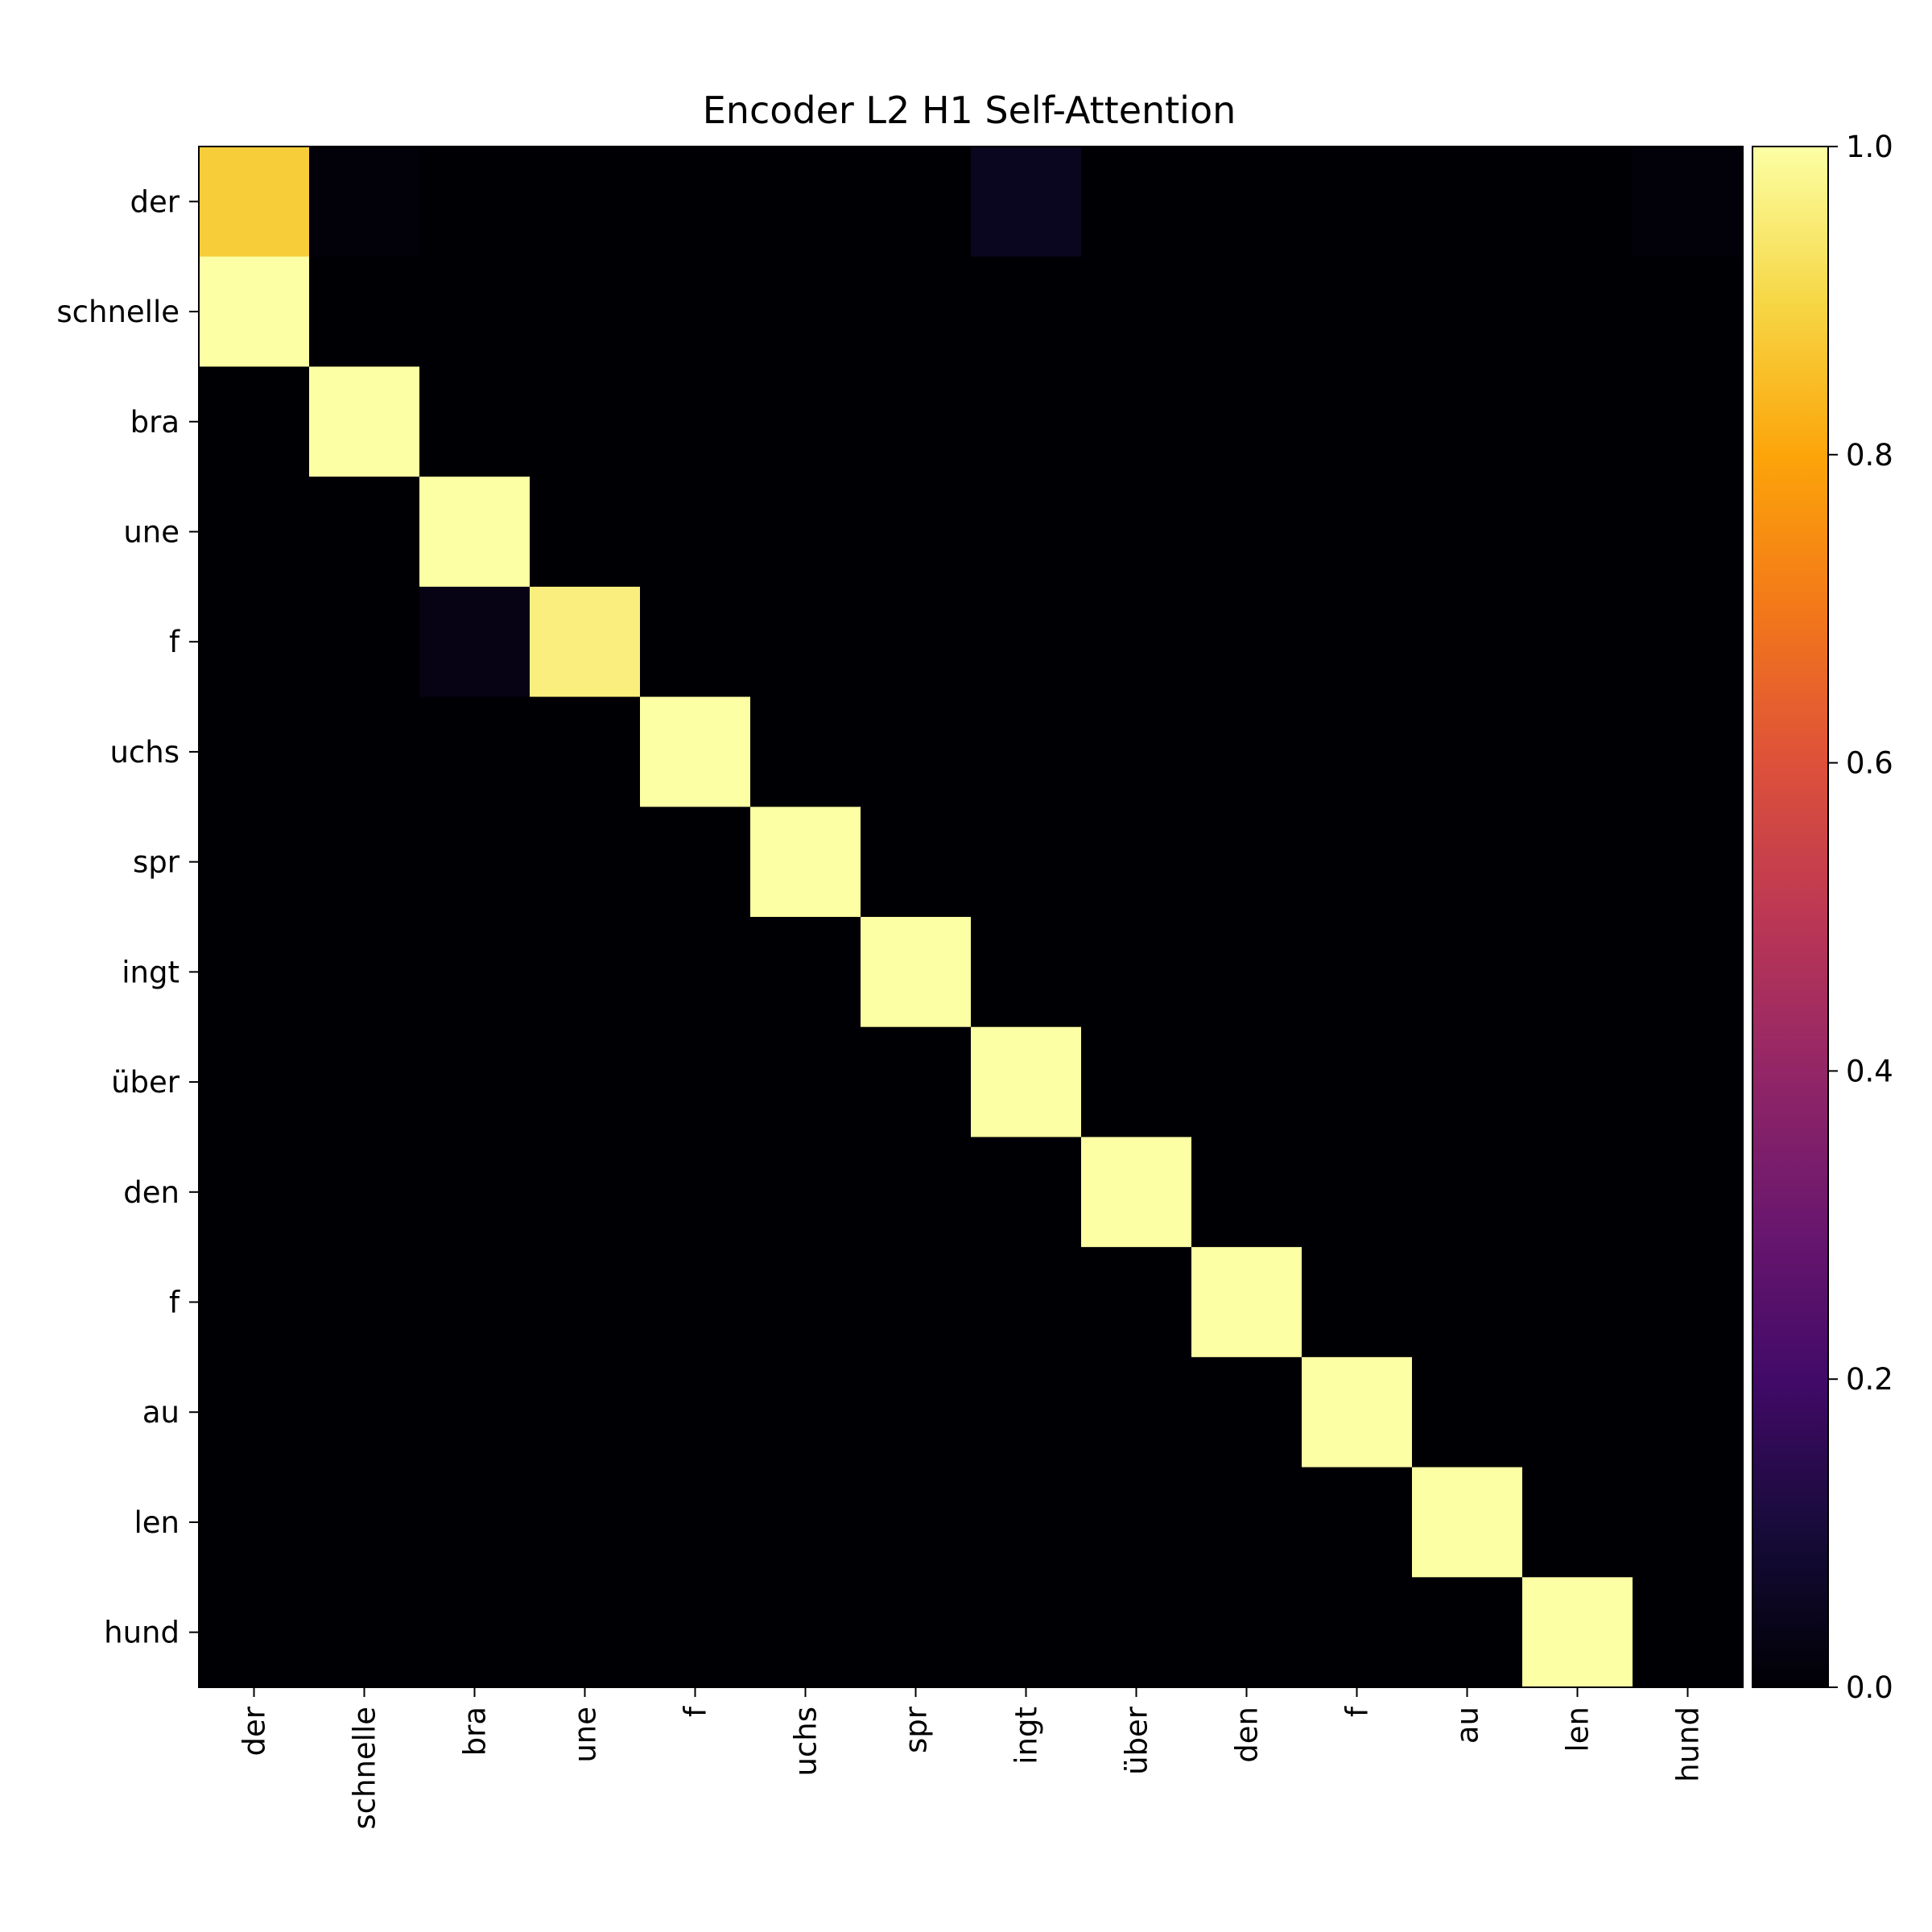 Image resolution: width=1932 pixels, height=1932 pixels. I want to click on x-tick-label: den, so click(1247, 1735).